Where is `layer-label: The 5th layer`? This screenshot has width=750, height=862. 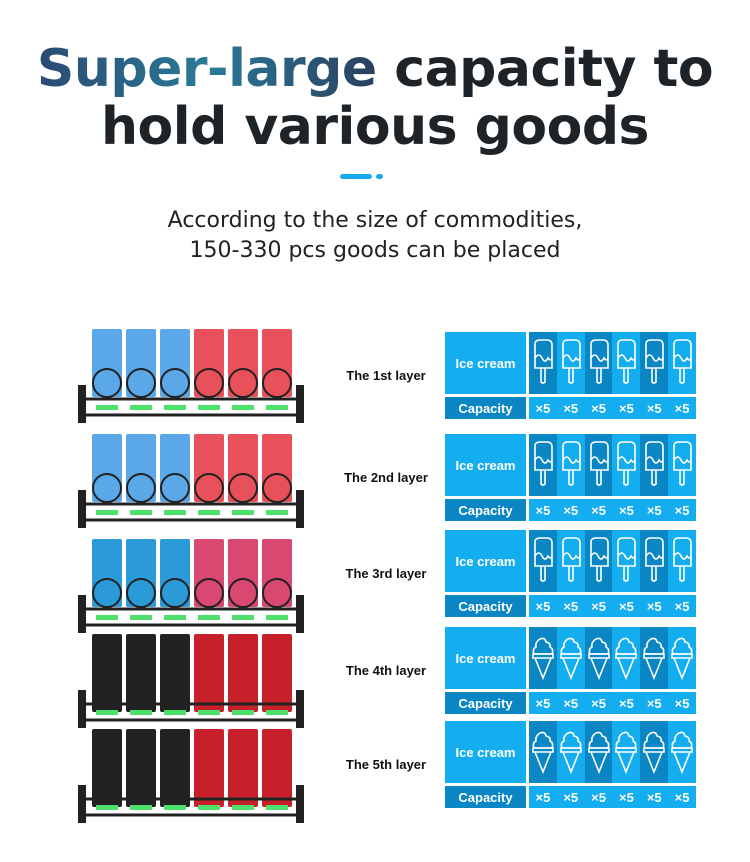
layer-label: The 5th layer is located at coordinates (386, 764).